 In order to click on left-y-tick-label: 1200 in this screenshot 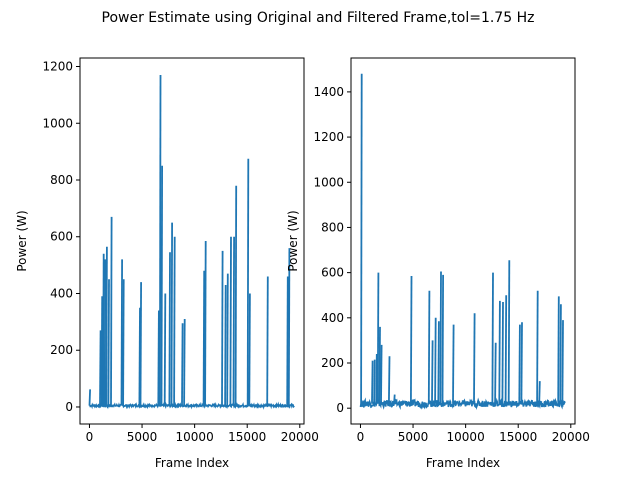, I will do `click(57, 67)`.